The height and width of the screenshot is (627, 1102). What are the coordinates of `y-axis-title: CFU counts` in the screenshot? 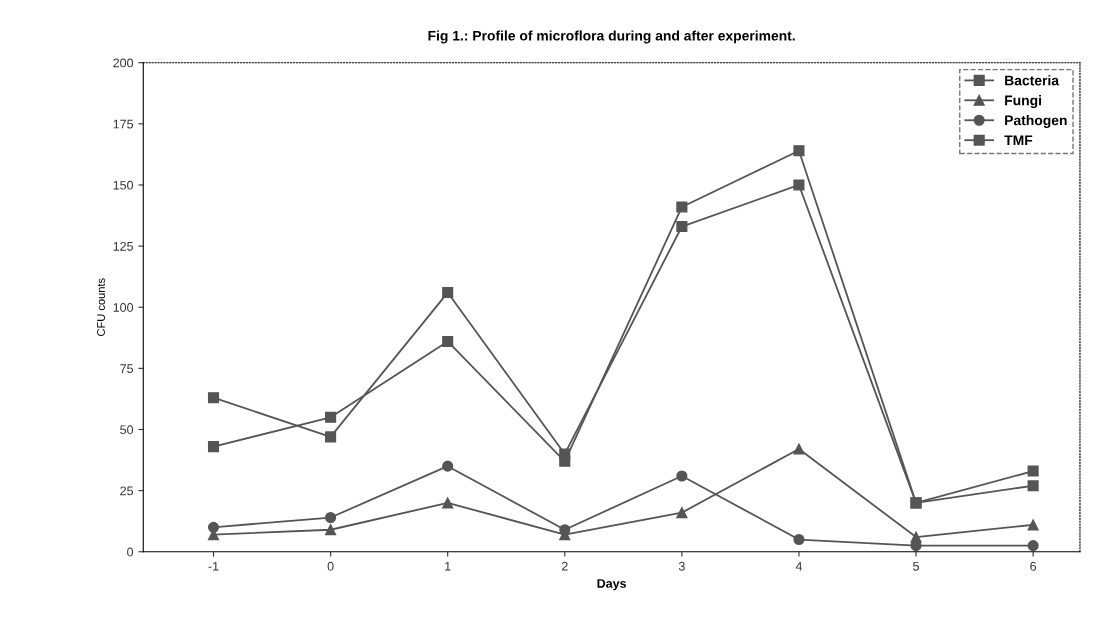 It's located at (101, 307).